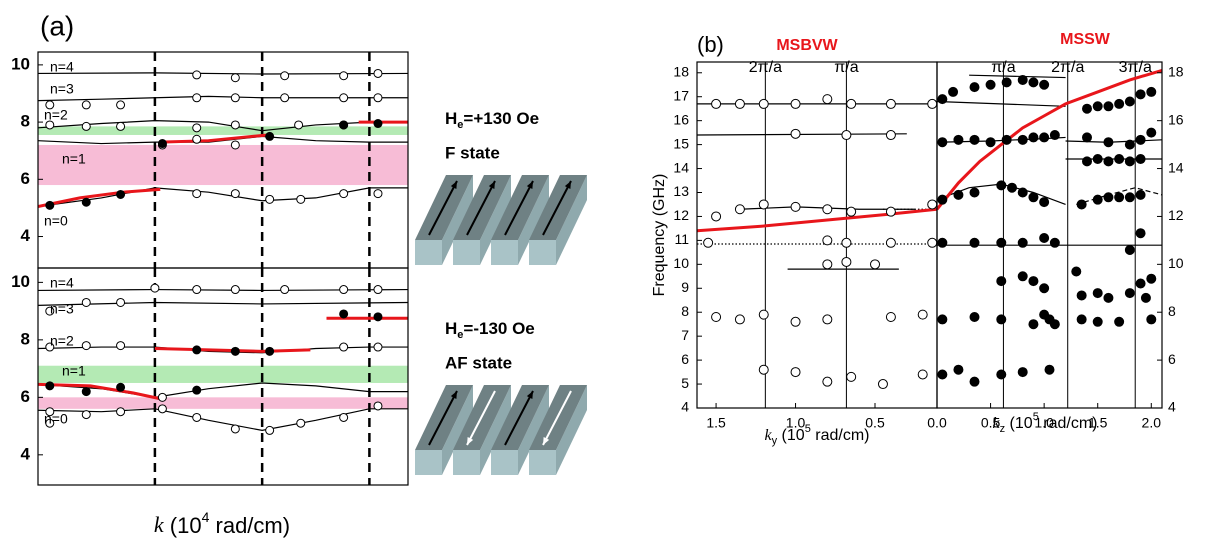 The height and width of the screenshot is (547, 1214). I want to click on x-tick-label: 1.0, so click(1044, 423).